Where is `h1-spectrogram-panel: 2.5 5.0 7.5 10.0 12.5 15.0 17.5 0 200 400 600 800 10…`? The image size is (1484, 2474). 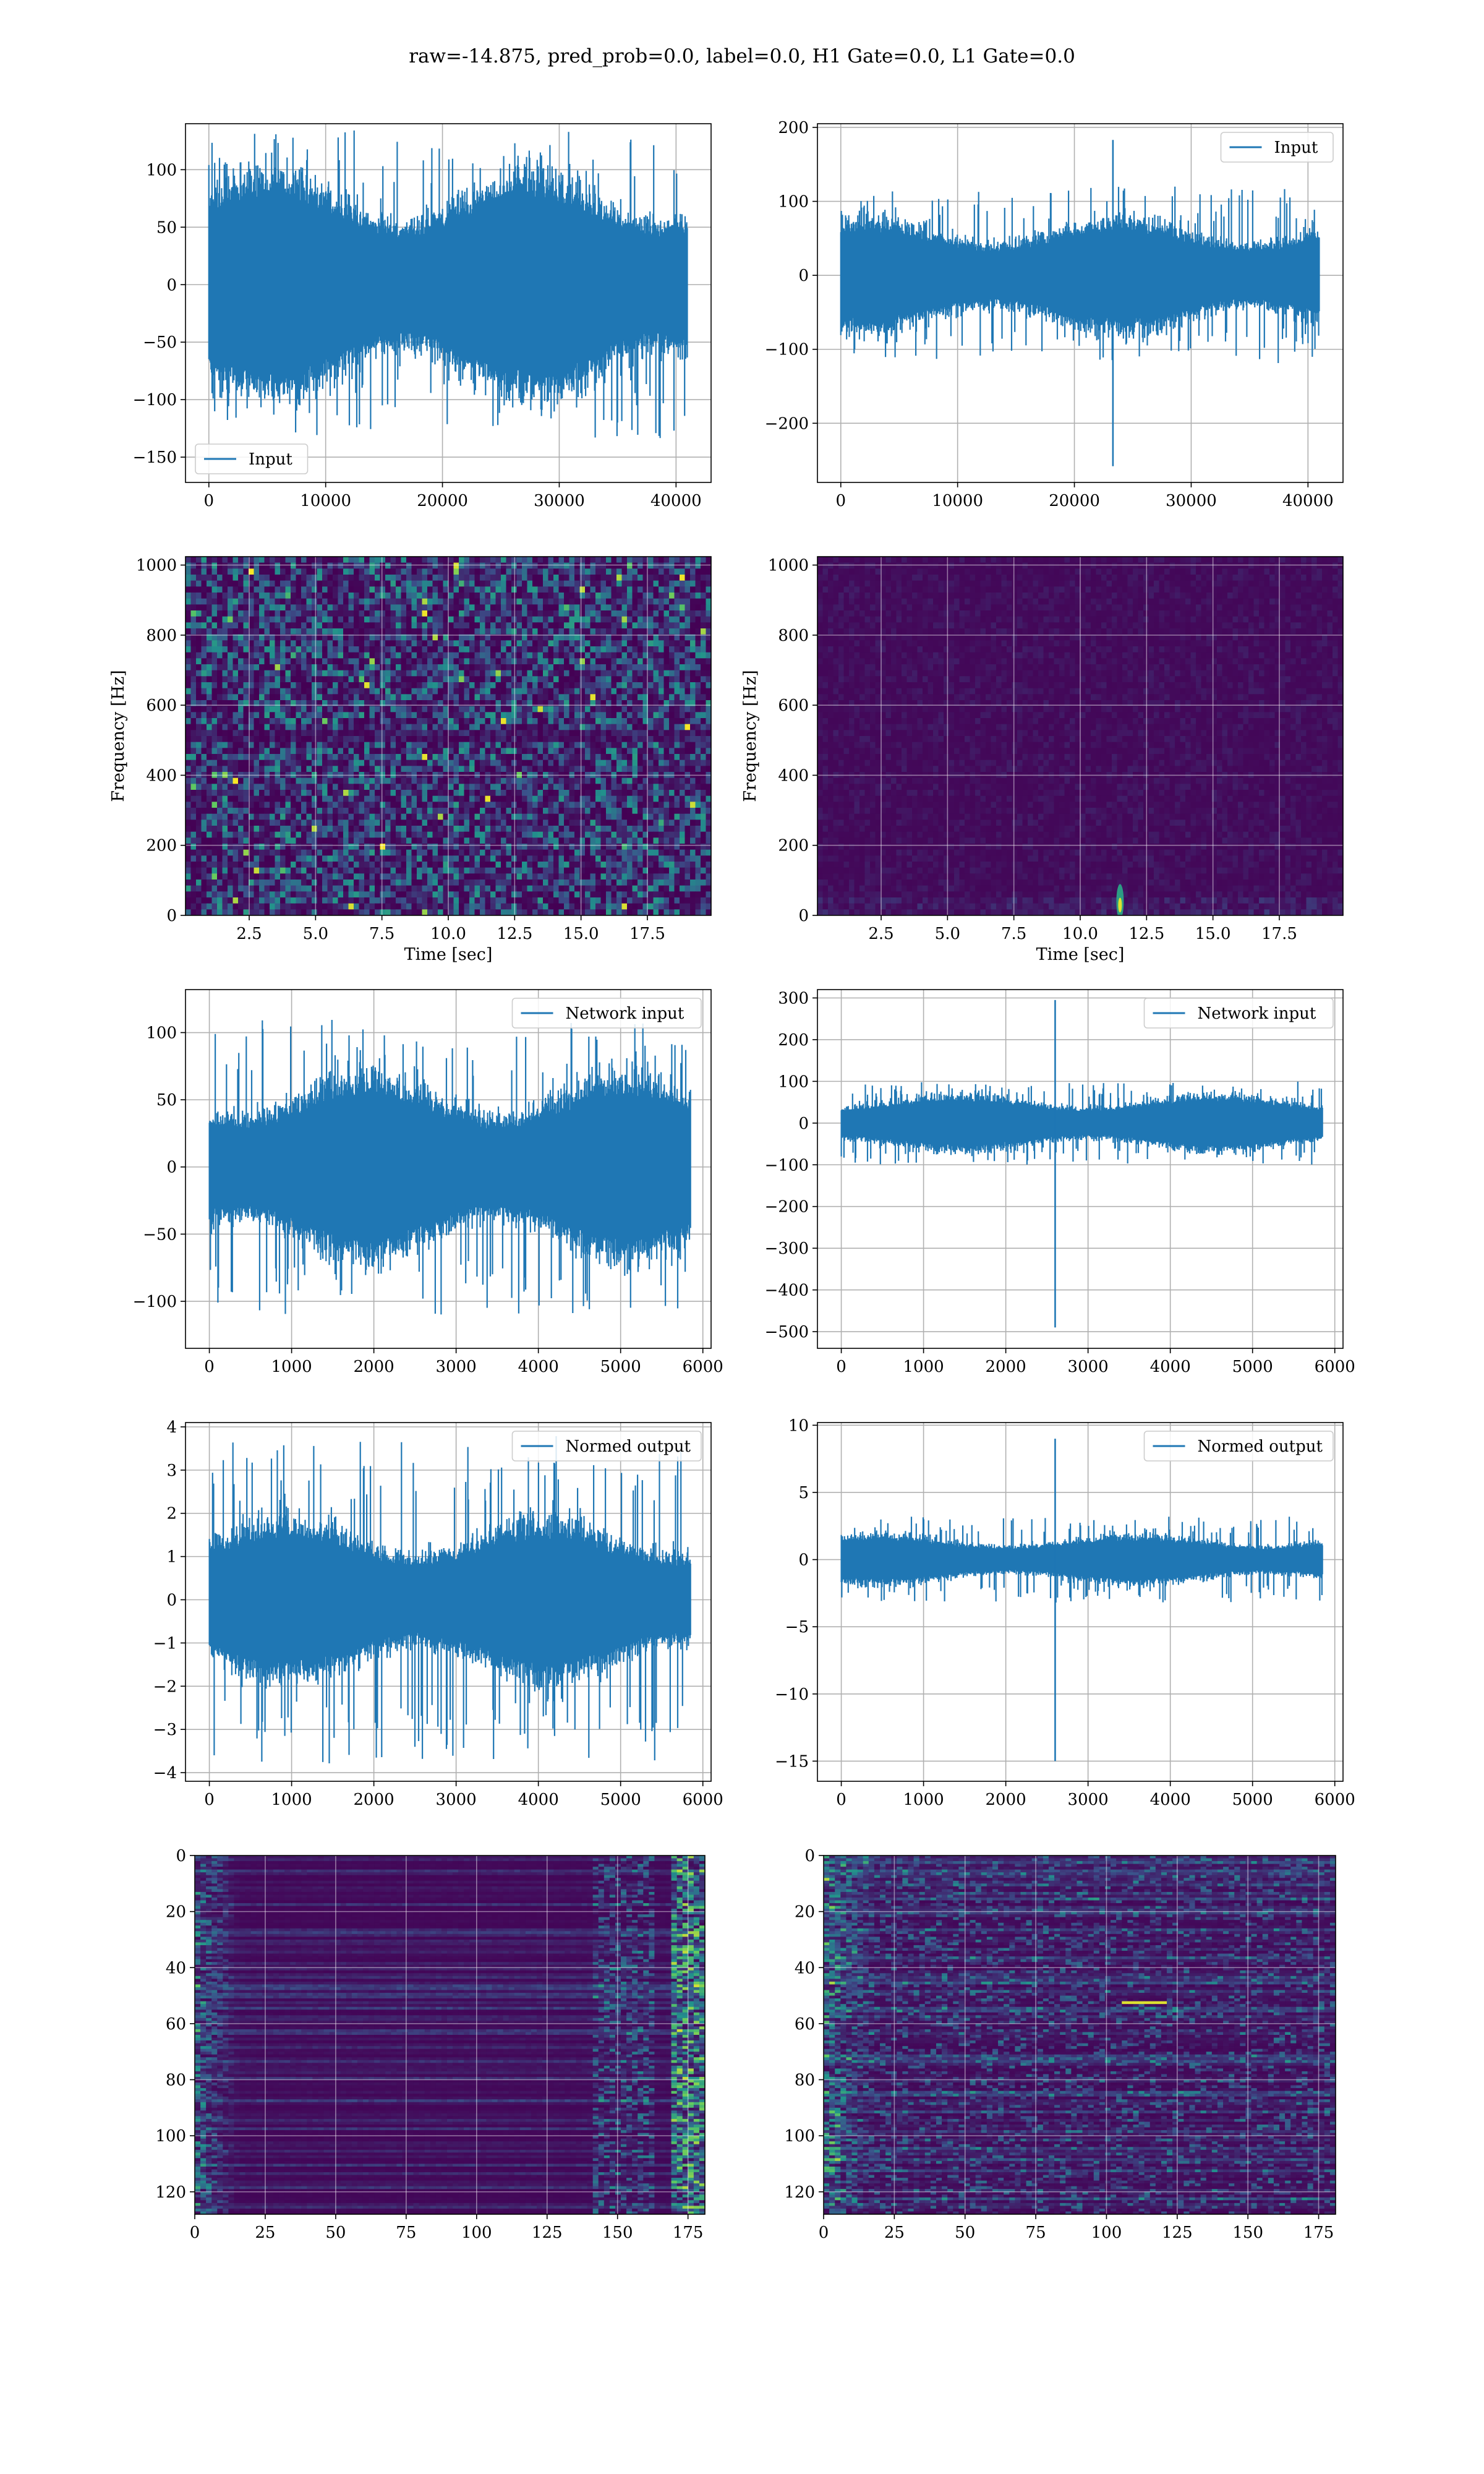
h1-spectrogram-panel: 2.5 5.0 7.5 10.0 12.5 15.0 17.5 0 200 400 600 800 10… is located at coordinates (410, 760).